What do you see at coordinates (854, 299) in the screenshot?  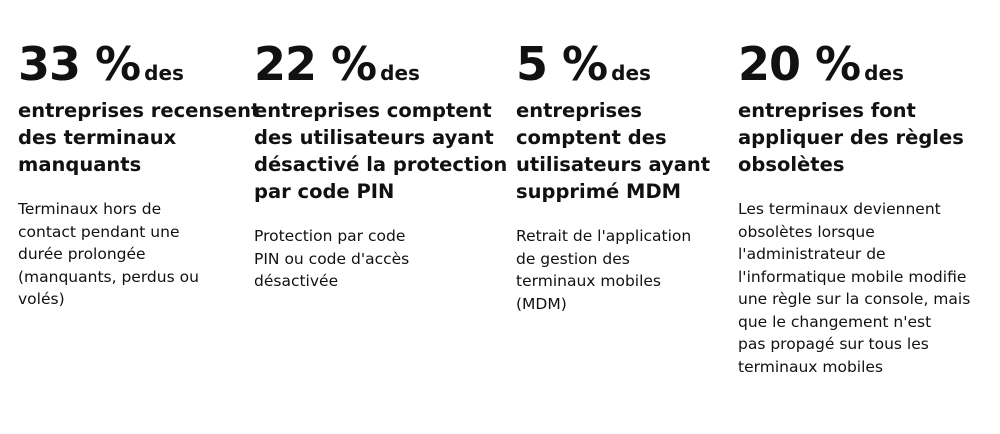 I see `description-line: une règle sur la console, mais` at bounding box center [854, 299].